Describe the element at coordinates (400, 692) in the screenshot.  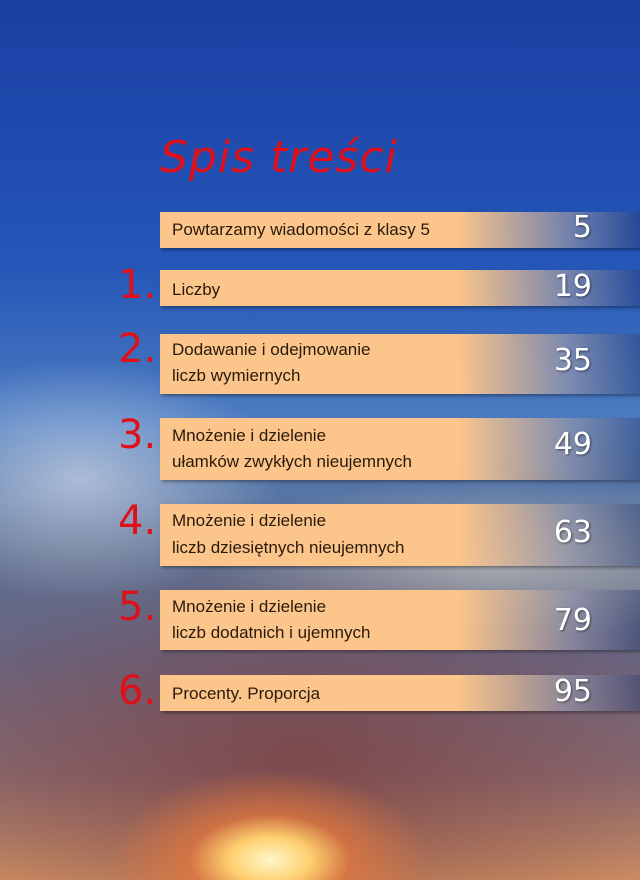
I see `toc-entry: Procenty. Proporcja 95` at that location.